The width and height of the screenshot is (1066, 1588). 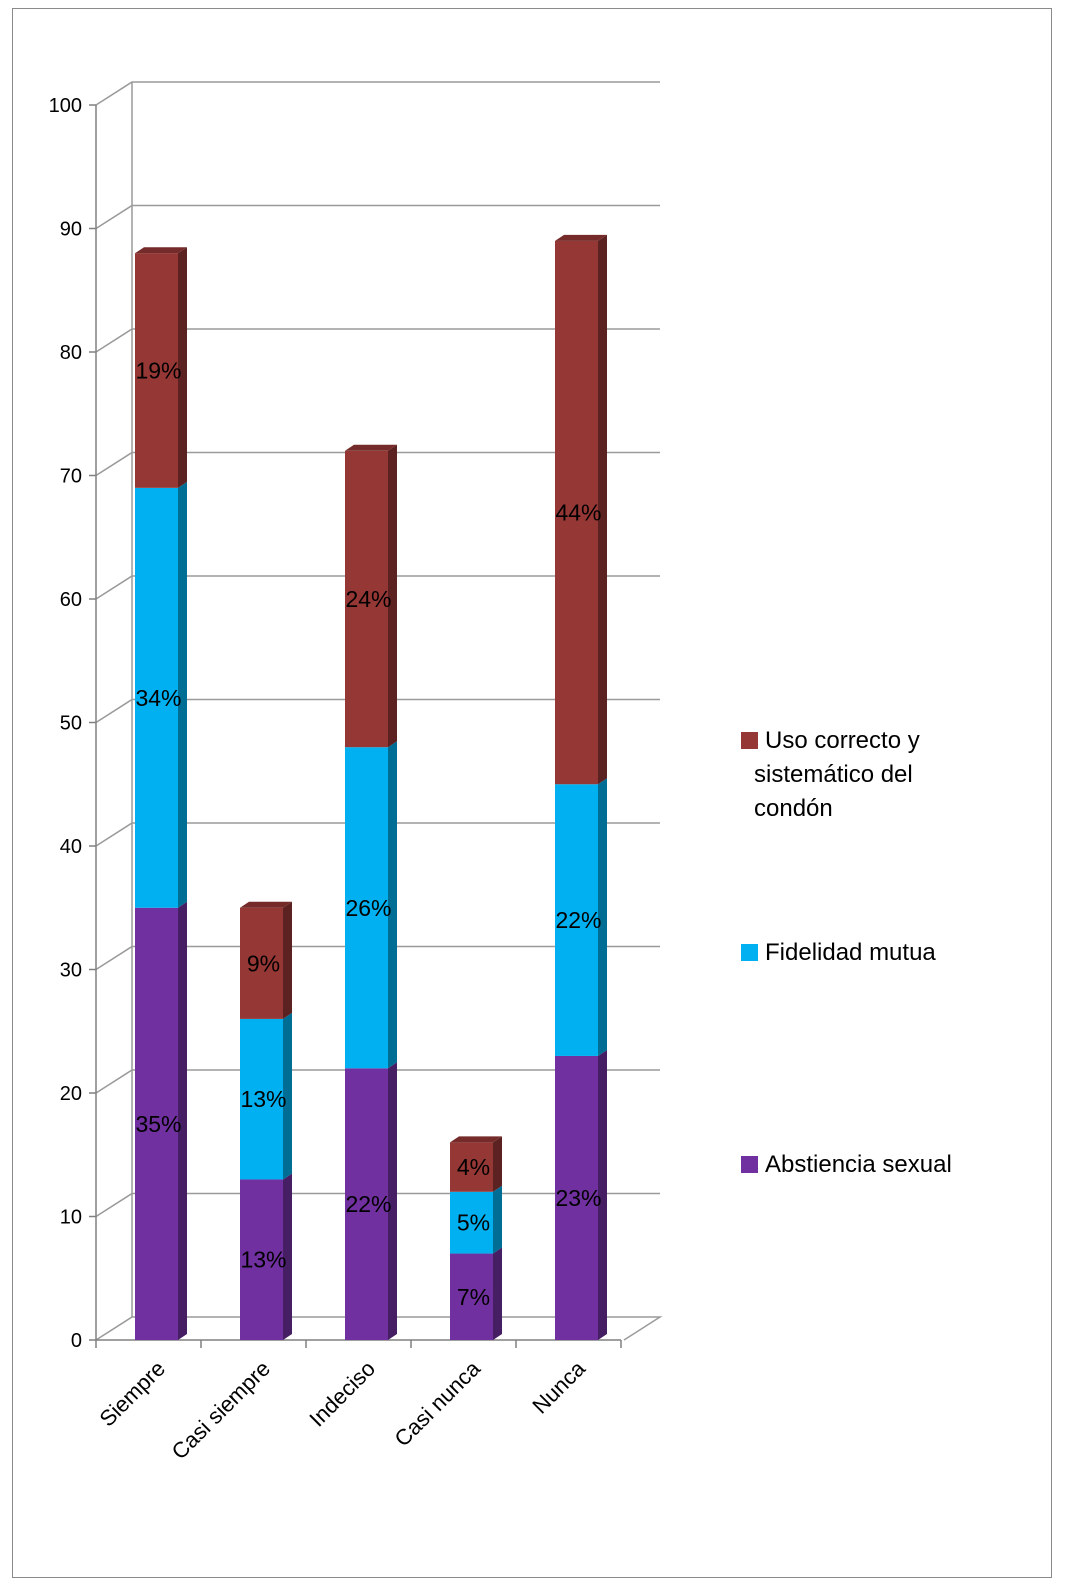 What do you see at coordinates (76, 1341) in the screenshot?
I see `y-tick-label: 0` at bounding box center [76, 1341].